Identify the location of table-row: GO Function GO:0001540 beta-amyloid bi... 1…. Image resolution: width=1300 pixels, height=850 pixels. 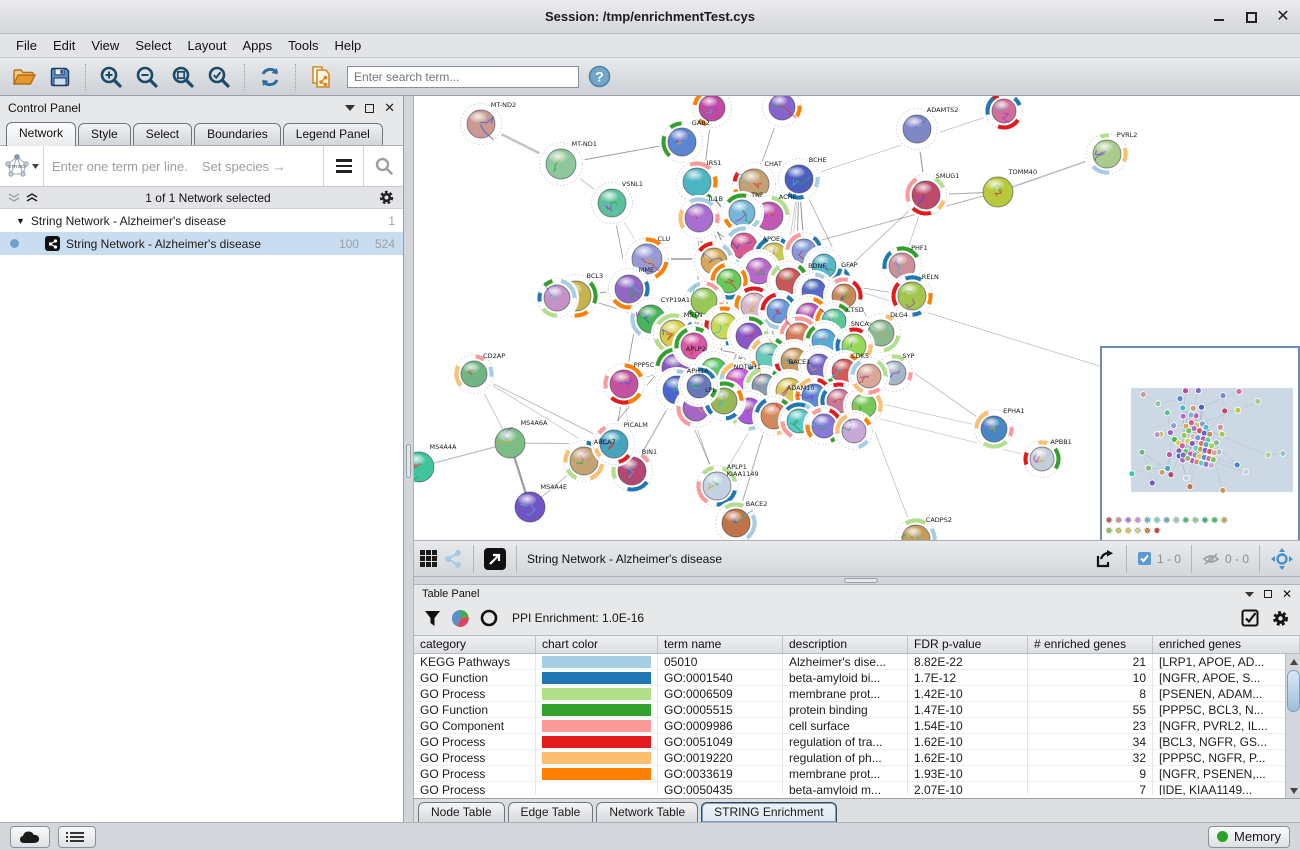
(857, 678).